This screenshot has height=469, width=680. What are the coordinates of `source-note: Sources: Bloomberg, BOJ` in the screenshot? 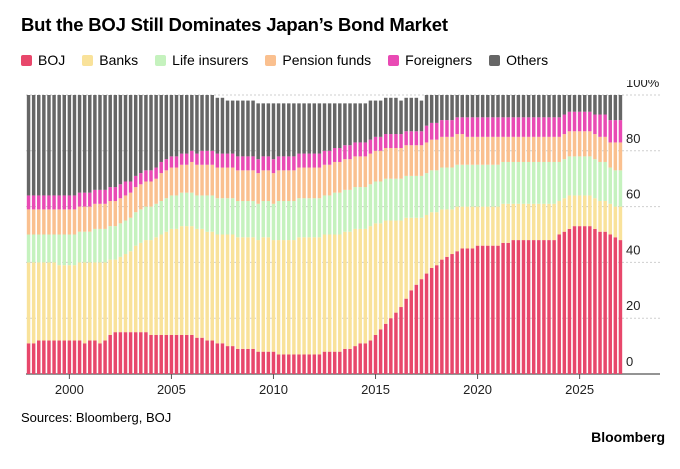 It's located at (96, 417).